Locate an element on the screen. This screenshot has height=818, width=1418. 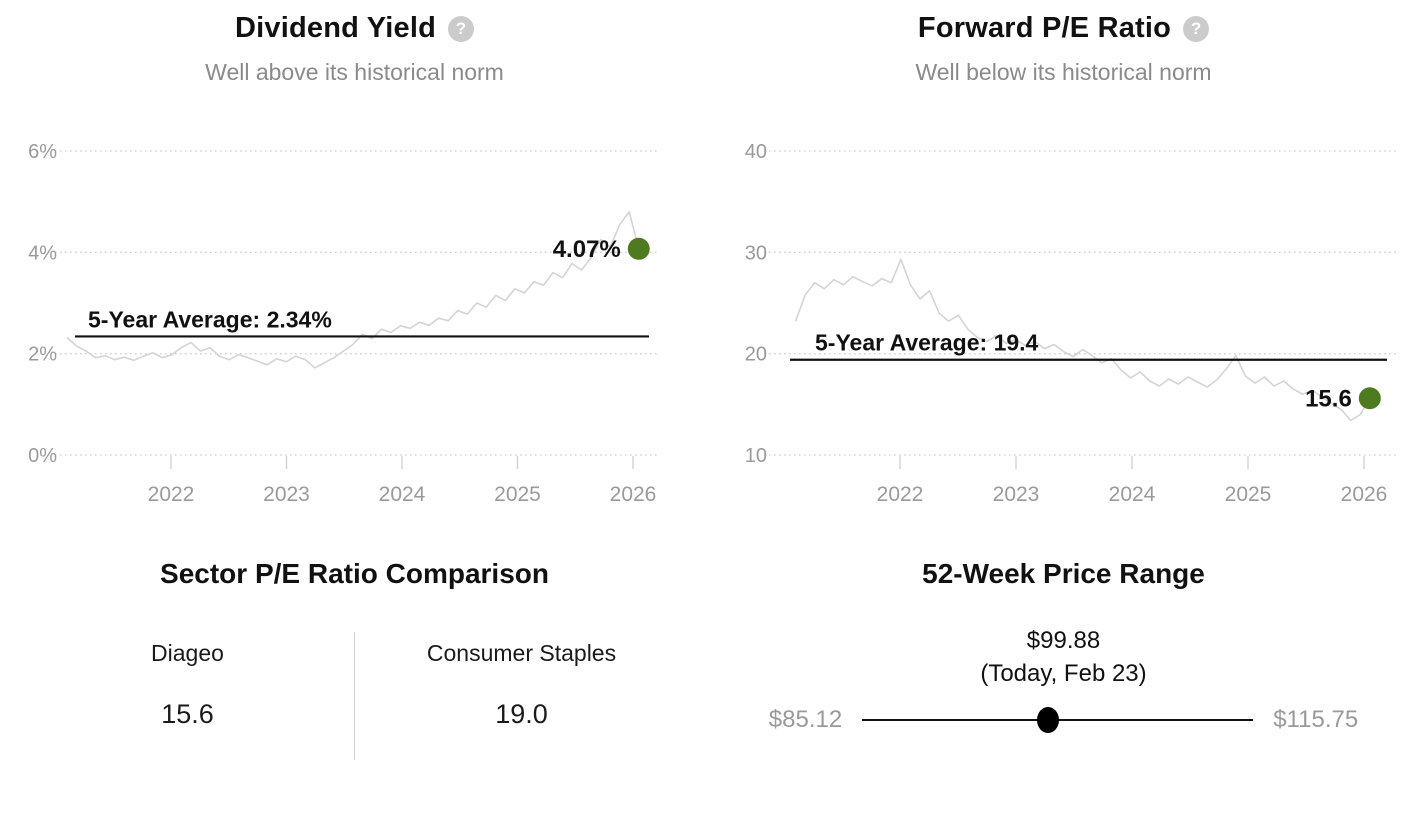
forward-pe-subtitle: Well below its historical norm is located at coordinates (1063, 72).